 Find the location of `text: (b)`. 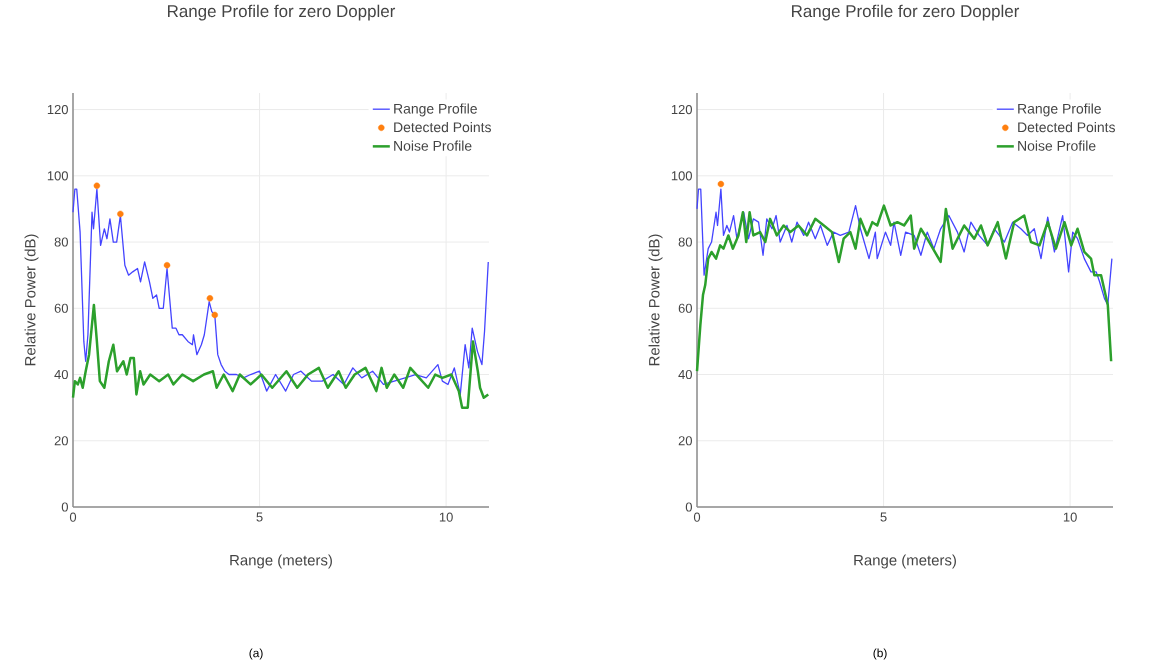

text: (b) is located at coordinates (880, 654).